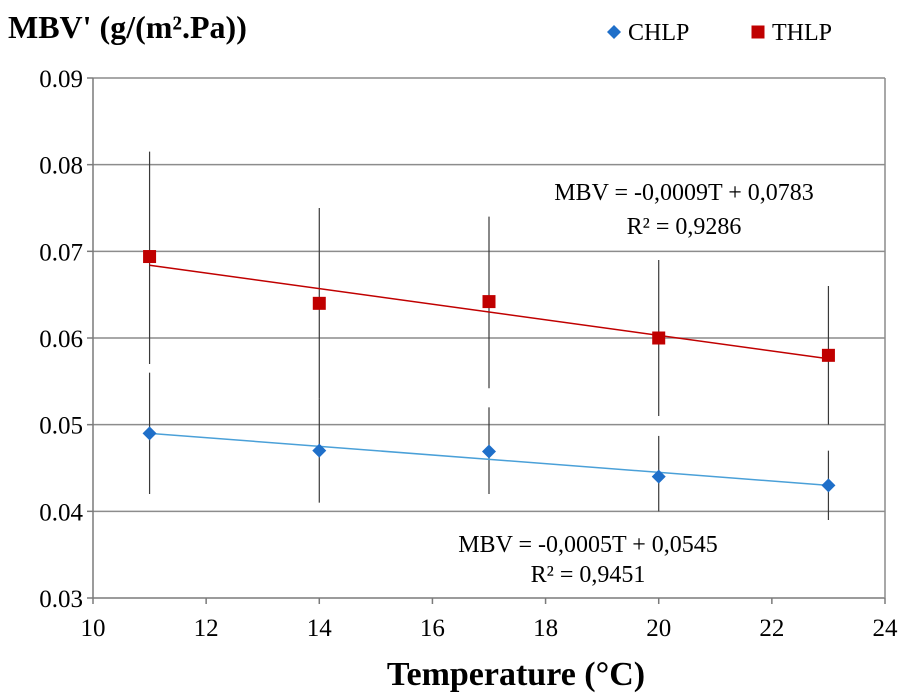  Describe the element at coordinates (61, 599) in the screenshot. I see `y-tick-label-0.03: 0.03` at that location.